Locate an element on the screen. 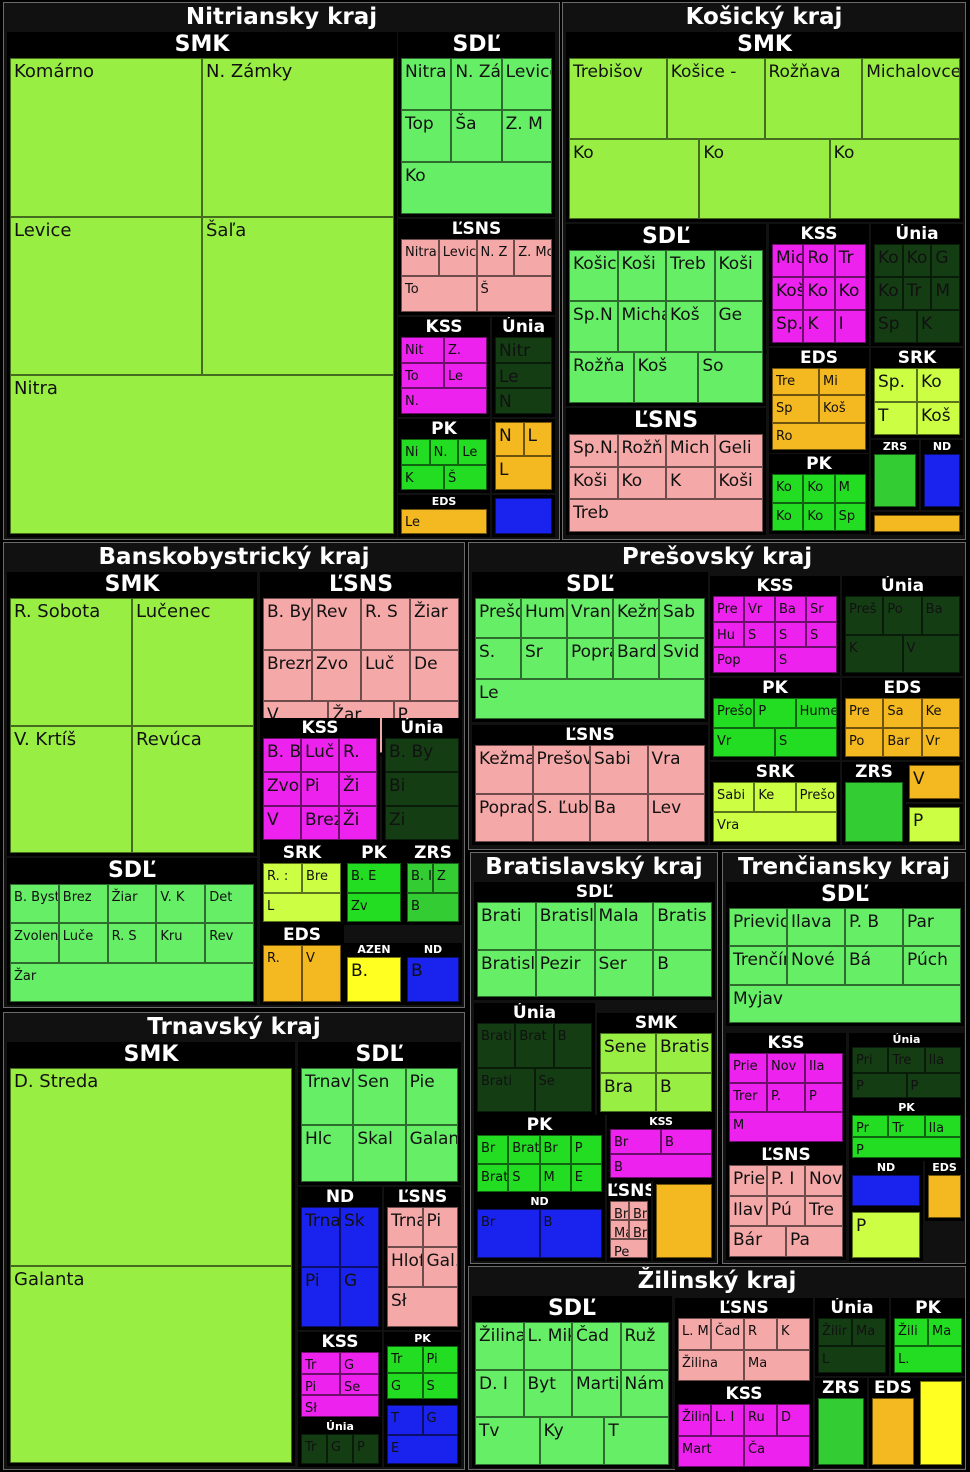 The image size is (970, 1472). party-kss: KSS Br B B is located at coordinates (661, 1148).